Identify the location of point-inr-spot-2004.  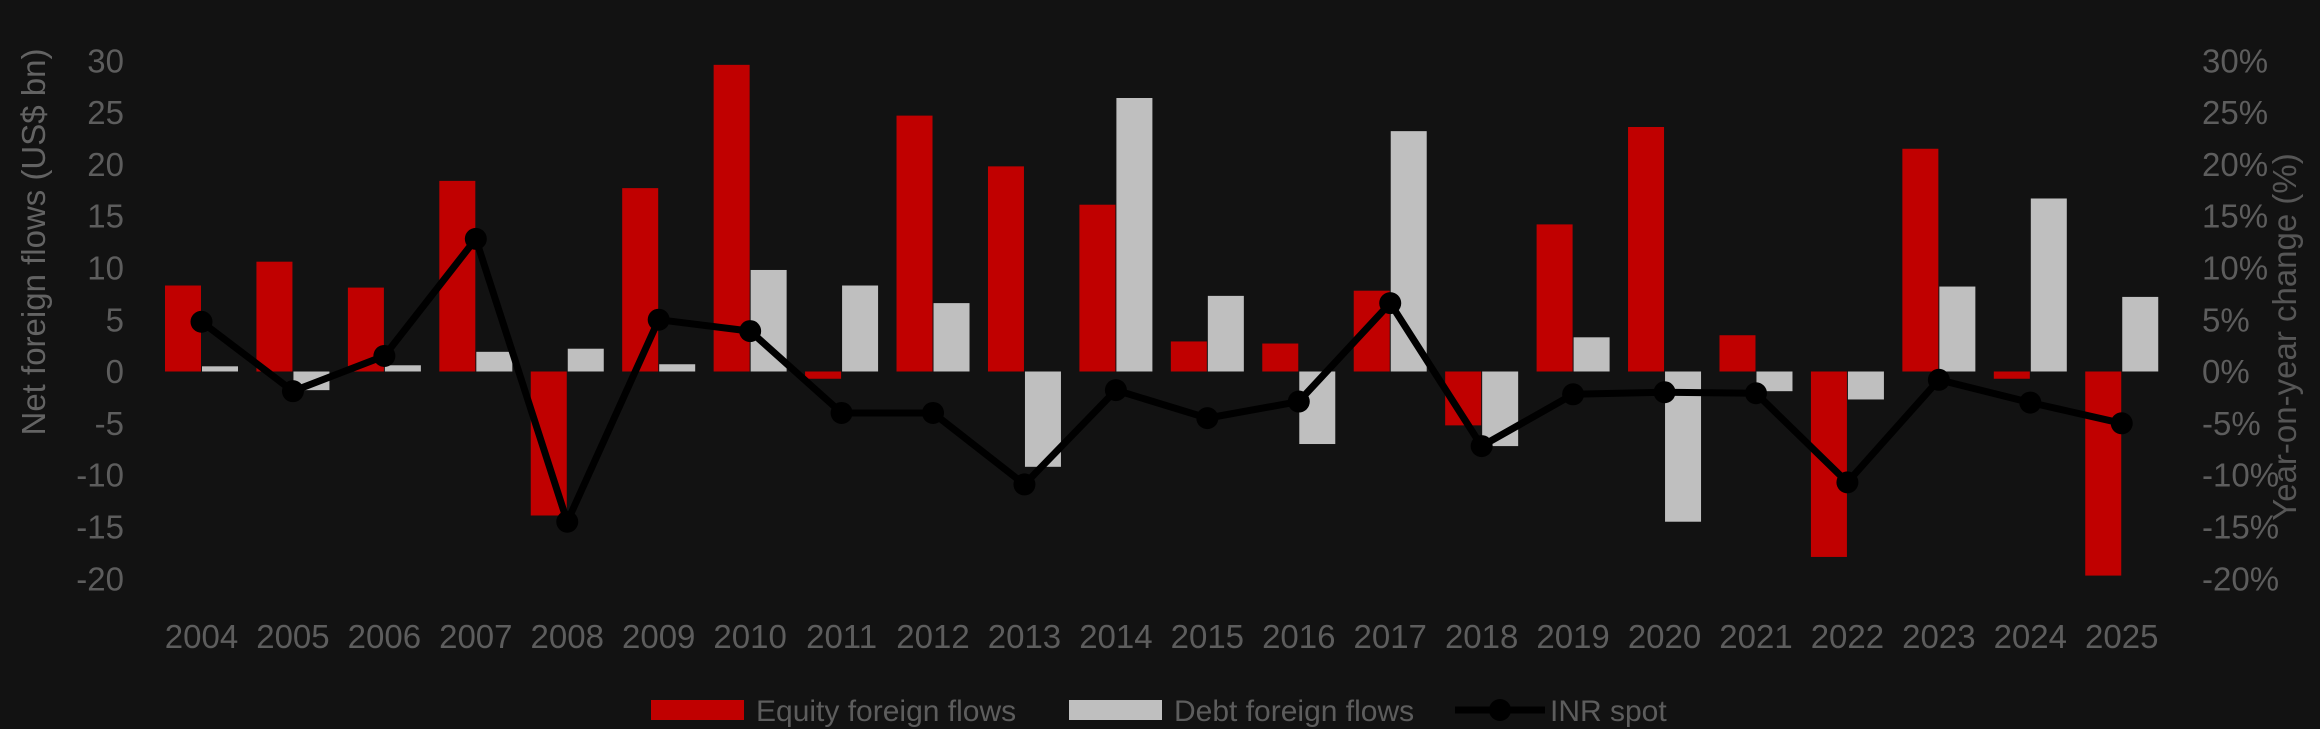
(201, 321).